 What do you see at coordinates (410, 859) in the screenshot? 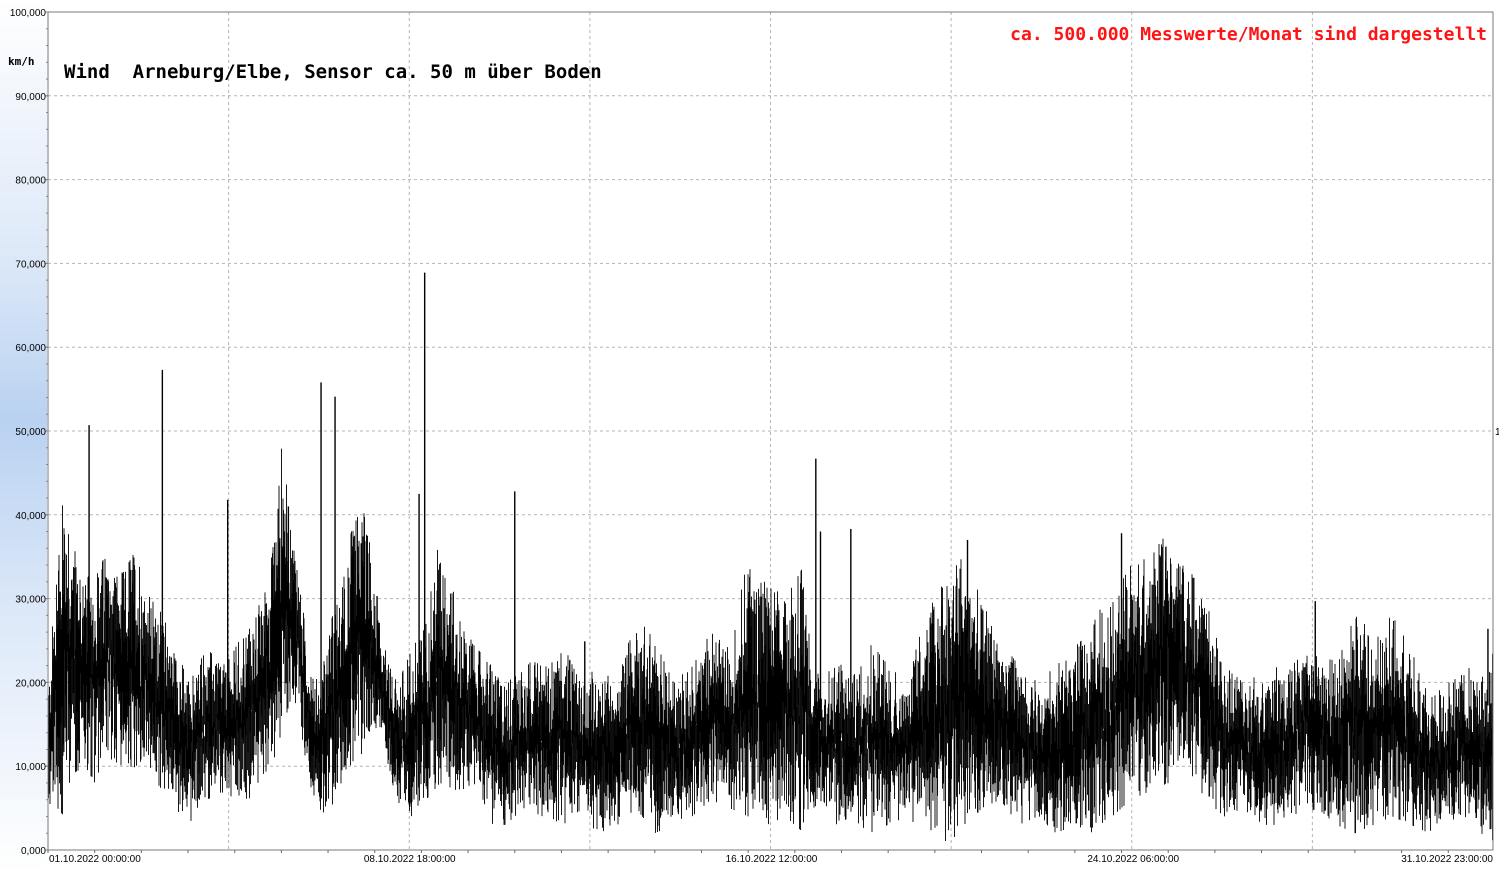
I see `x-tick-label: 08.10.2022 18:00:00` at bounding box center [410, 859].